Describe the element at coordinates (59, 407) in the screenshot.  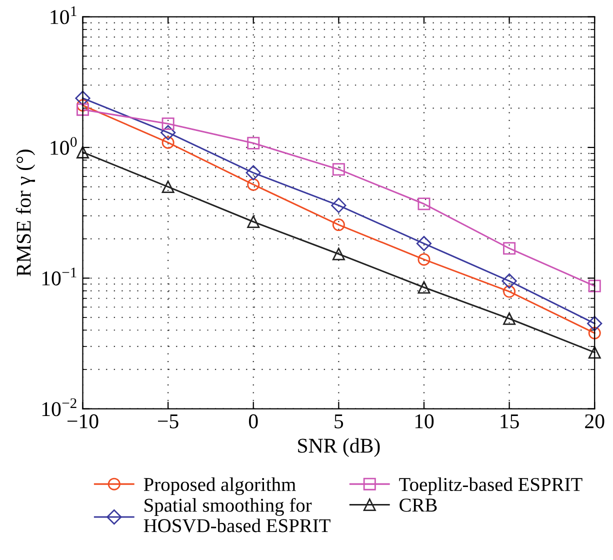
I see `y-tick-label: 10$^{−2}$` at that location.